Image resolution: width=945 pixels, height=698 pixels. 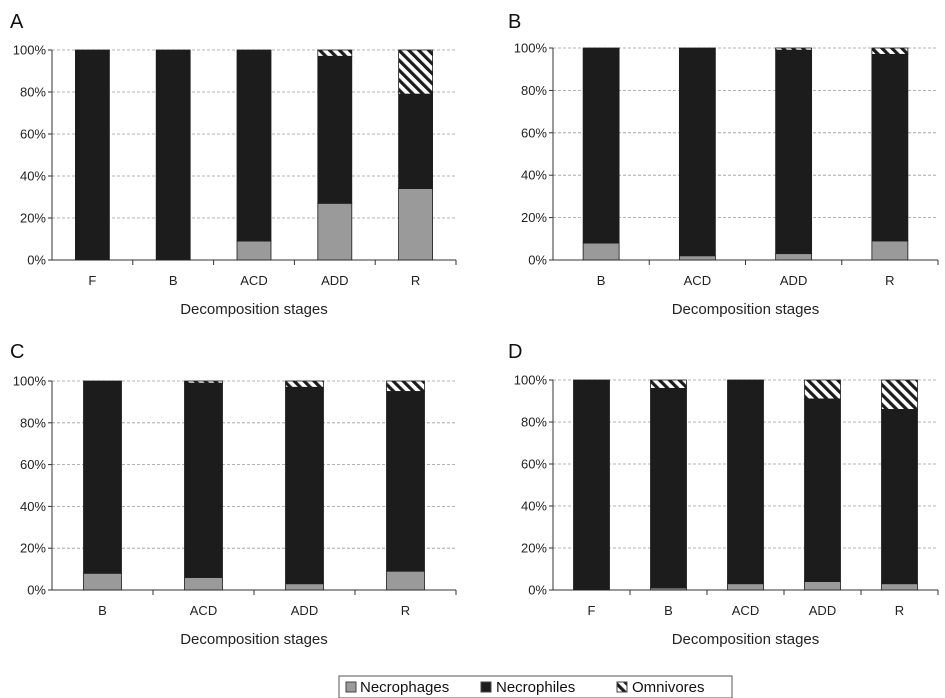 What do you see at coordinates (17, 352) in the screenshot?
I see `panel-letter-c: C` at bounding box center [17, 352].